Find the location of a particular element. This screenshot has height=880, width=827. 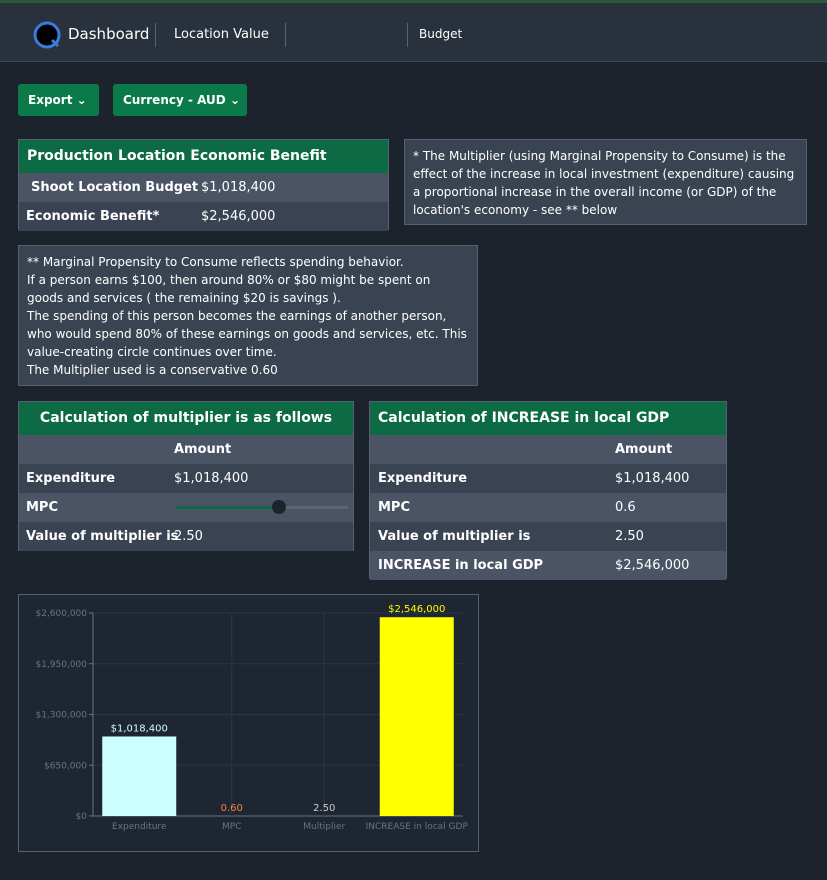

table-row: INCREASE in local GDP $2,546,000 is located at coordinates (548, 565).